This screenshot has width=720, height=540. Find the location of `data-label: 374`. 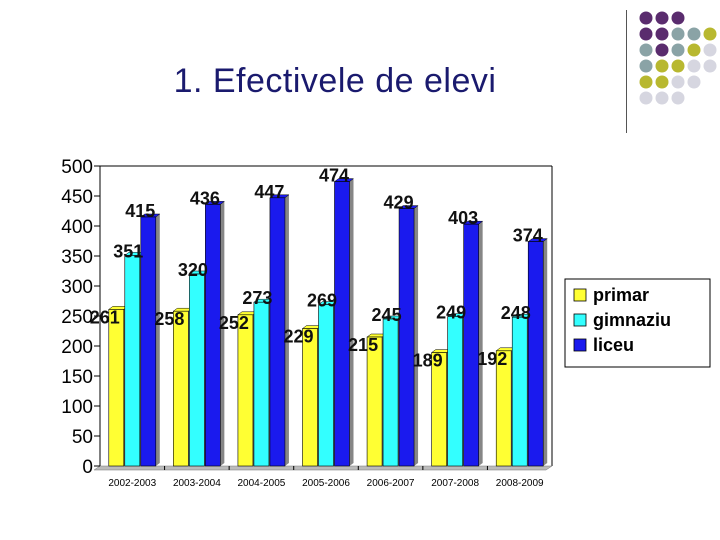

data-label: 374 is located at coordinates (528, 236).